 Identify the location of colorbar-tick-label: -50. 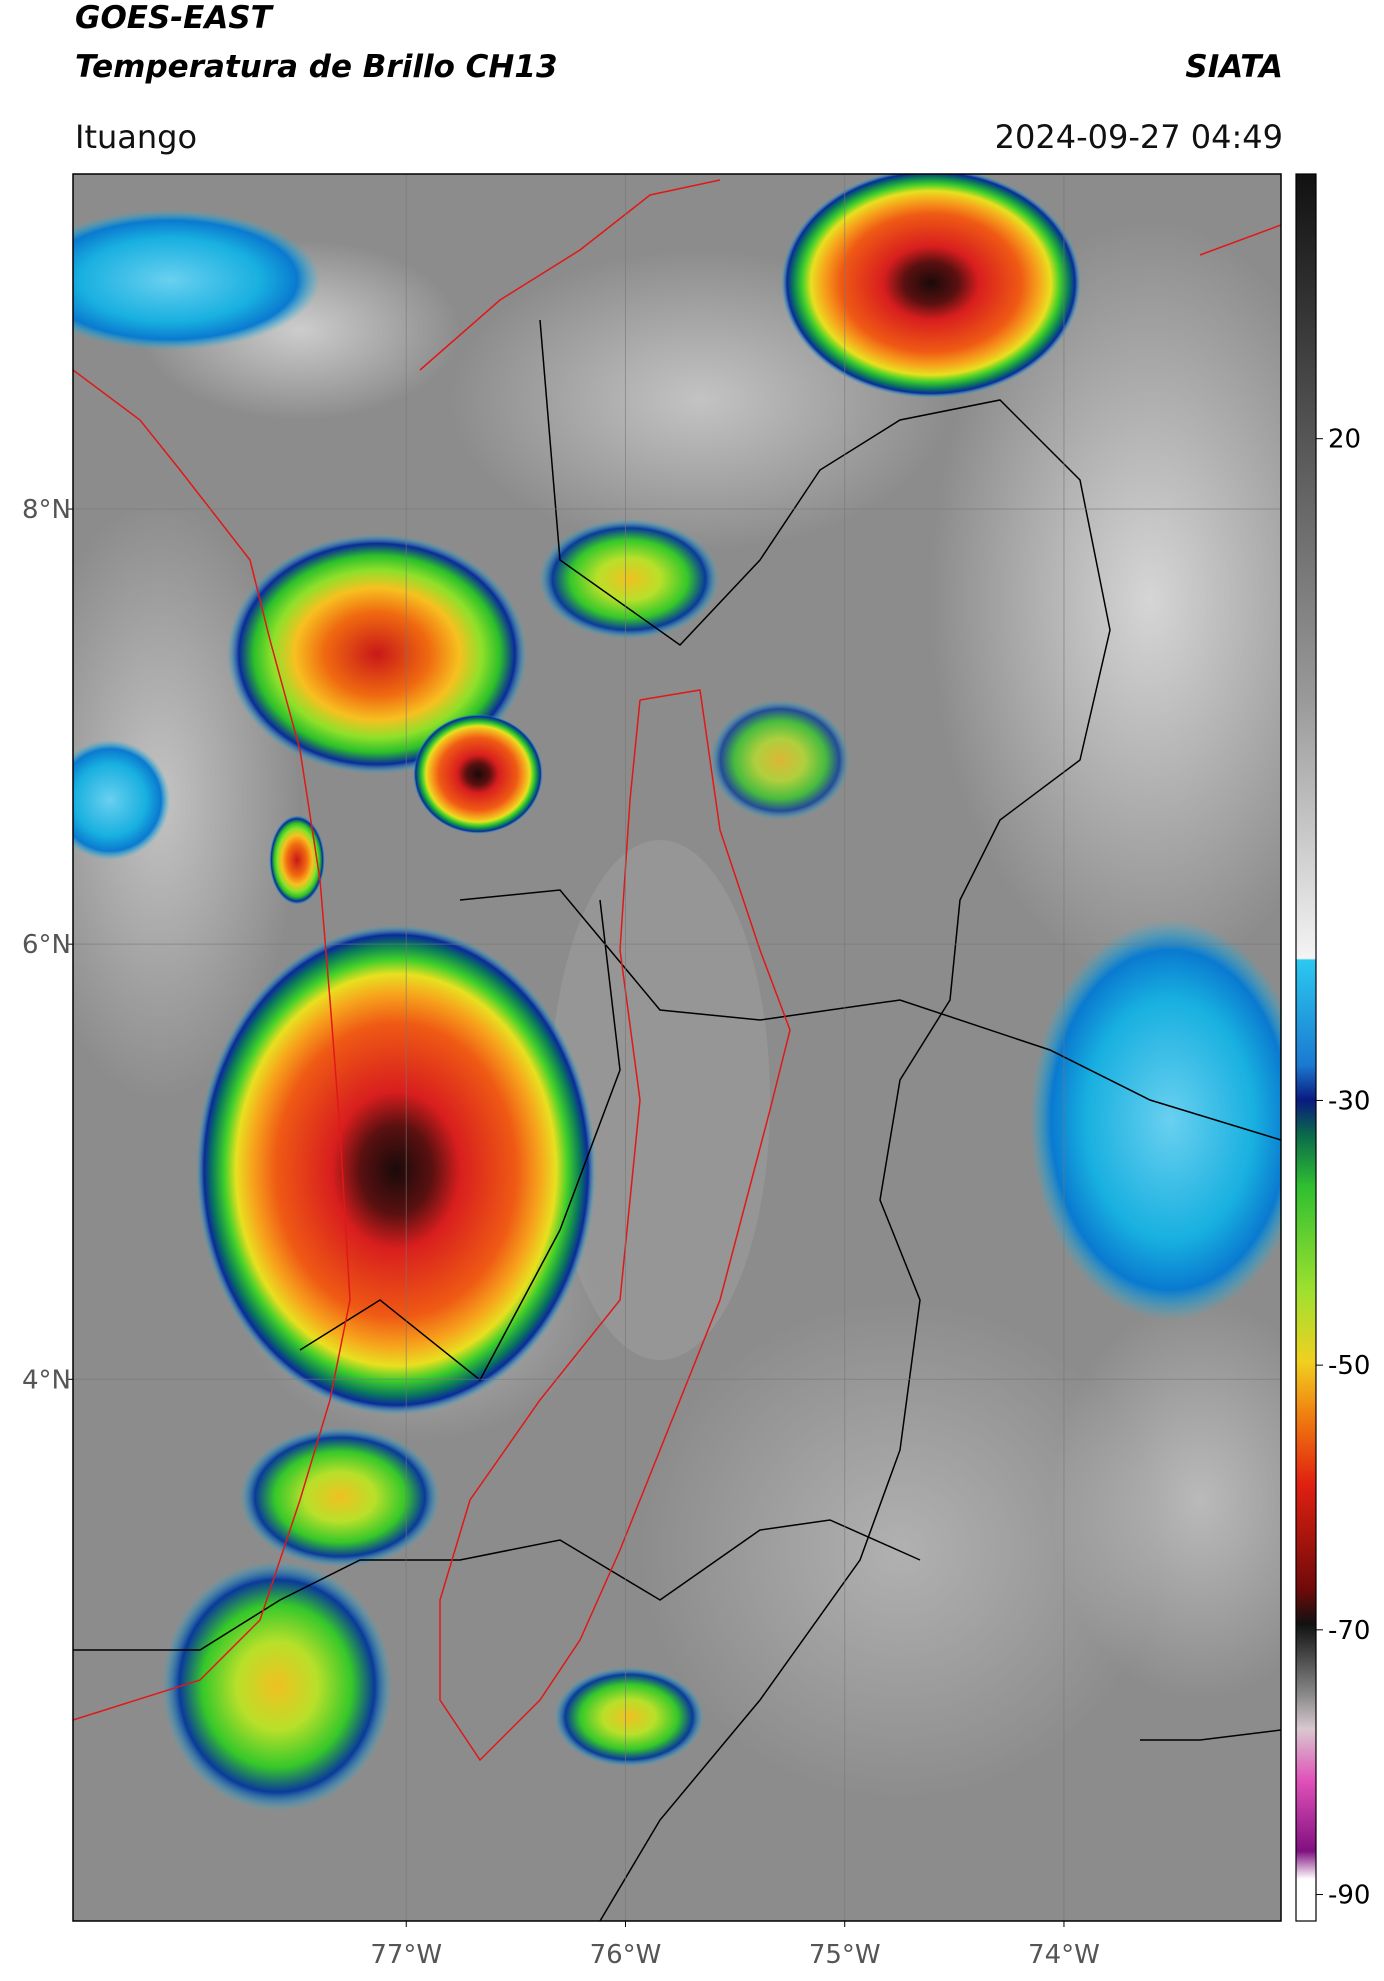
(1349, 1366).